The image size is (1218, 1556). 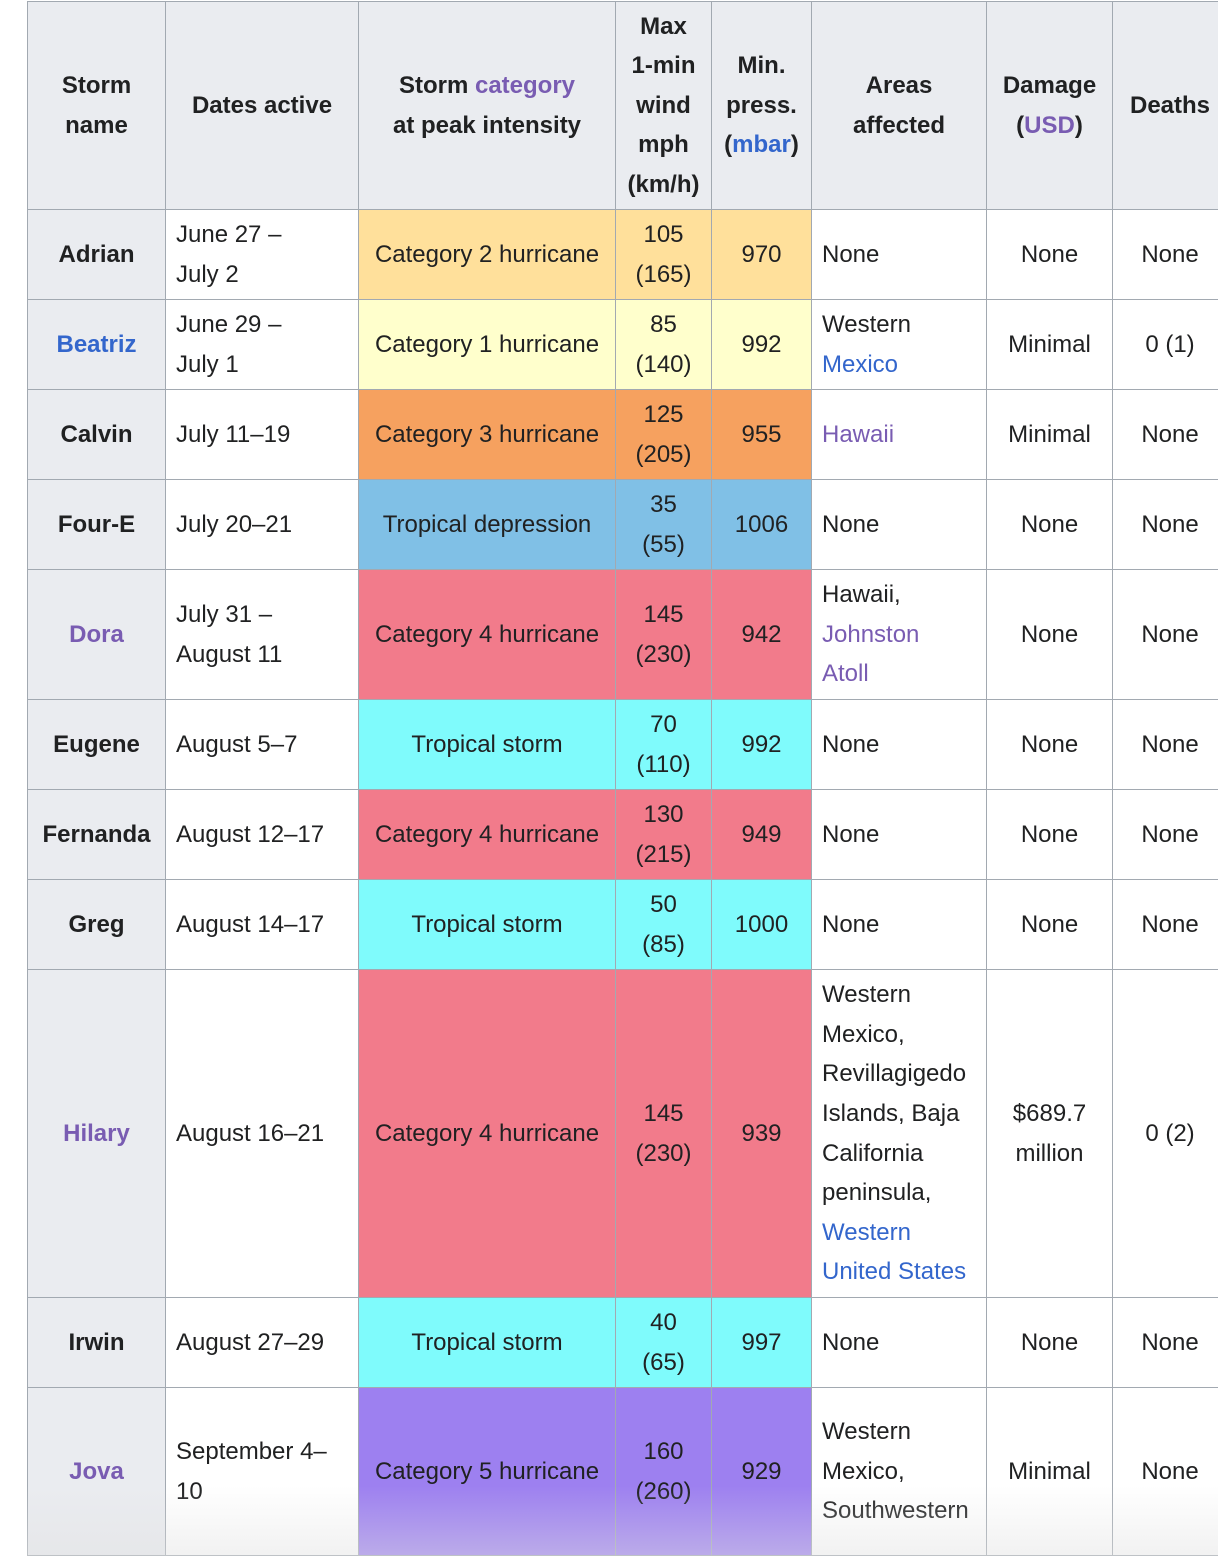 What do you see at coordinates (664, 184) in the screenshot?
I see `header-wind-line: (km/h)` at bounding box center [664, 184].